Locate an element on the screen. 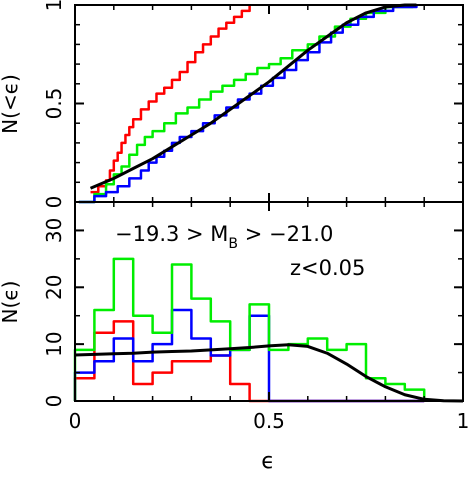 The image size is (471, 479). bottom-y-tick-label: 30 is located at coordinates (54, 230).